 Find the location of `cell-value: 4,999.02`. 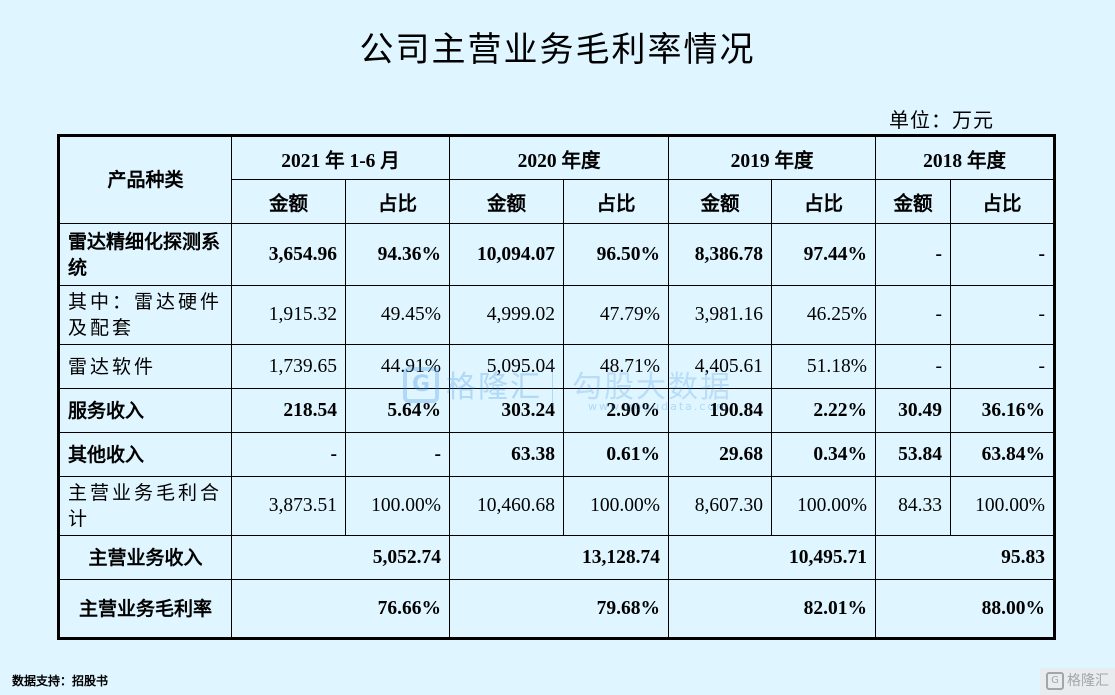

cell-value: 4,999.02 is located at coordinates (506, 315).